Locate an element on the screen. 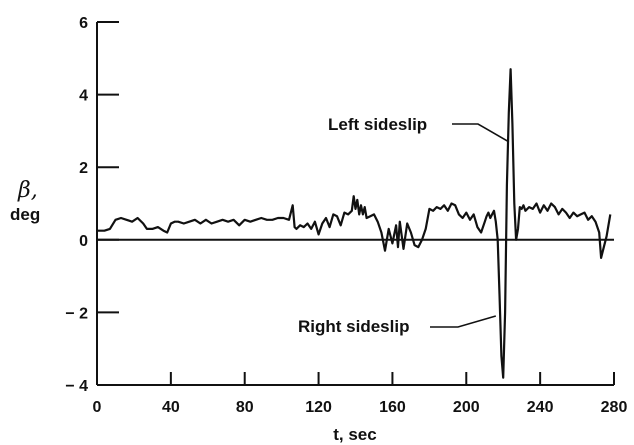  y-tick-label: 0 is located at coordinates (83, 241).